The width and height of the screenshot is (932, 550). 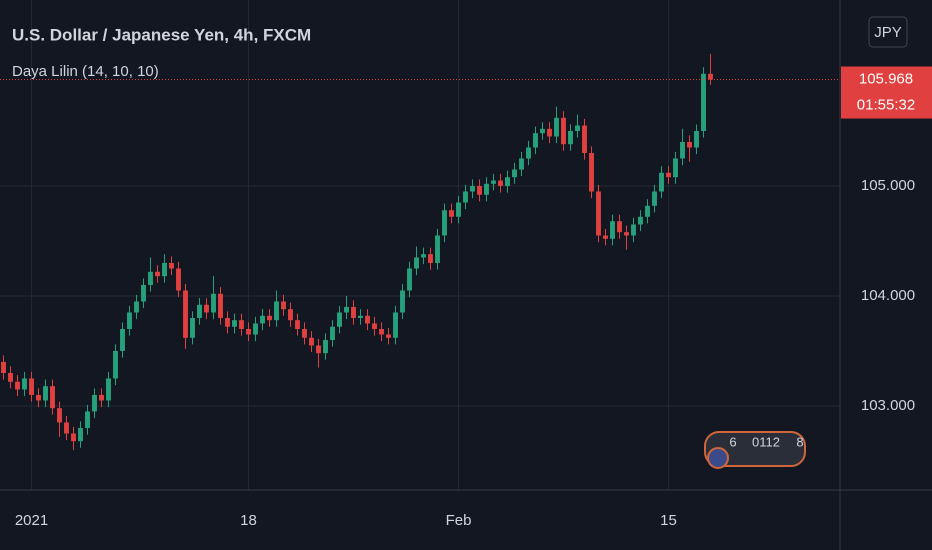 What do you see at coordinates (888, 295) in the screenshot?
I see `y-tick-label: 104.000` at bounding box center [888, 295].